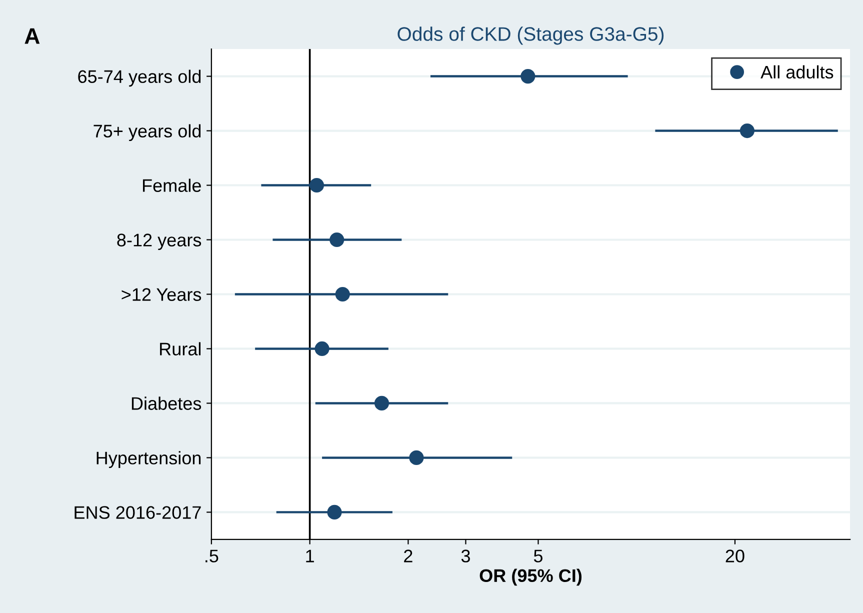  What do you see at coordinates (408, 556) in the screenshot?
I see `x-tick-label: 2` at bounding box center [408, 556].